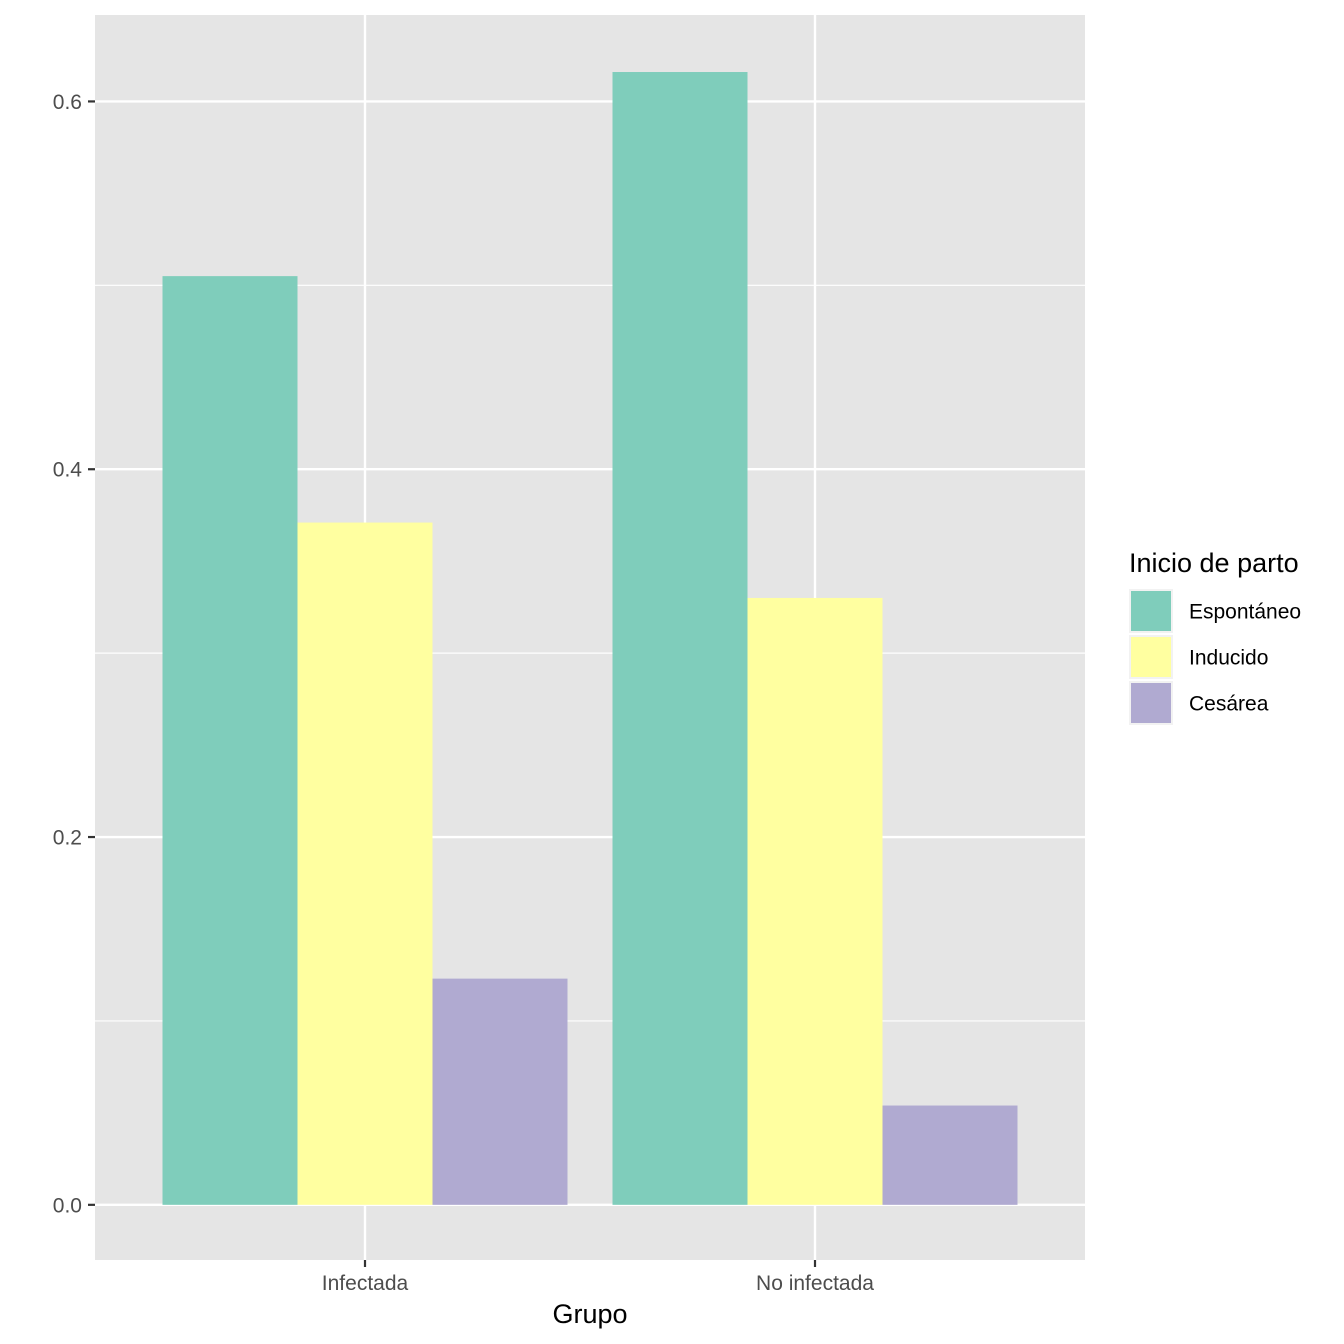 The height and width of the screenshot is (1344, 1344). I want to click on y-tick-label: 0.6, so click(67, 102).